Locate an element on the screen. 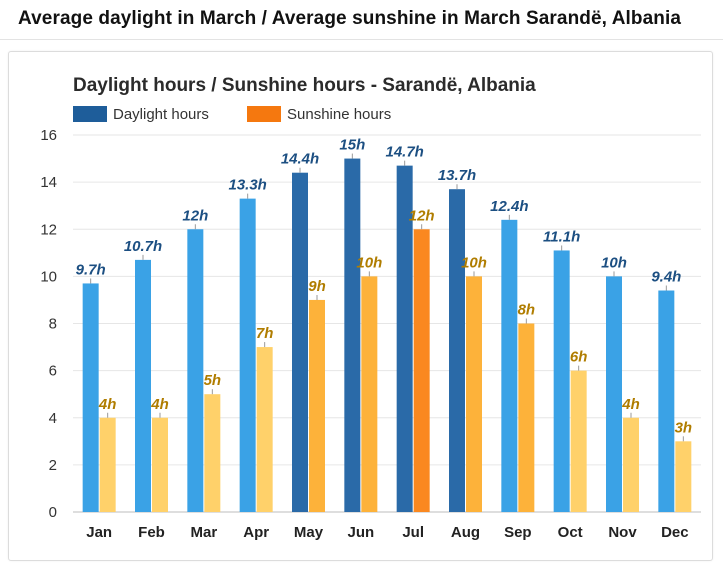 This screenshot has width=723, height=571. x-tick-label-mar: Mar is located at coordinates (203, 532).